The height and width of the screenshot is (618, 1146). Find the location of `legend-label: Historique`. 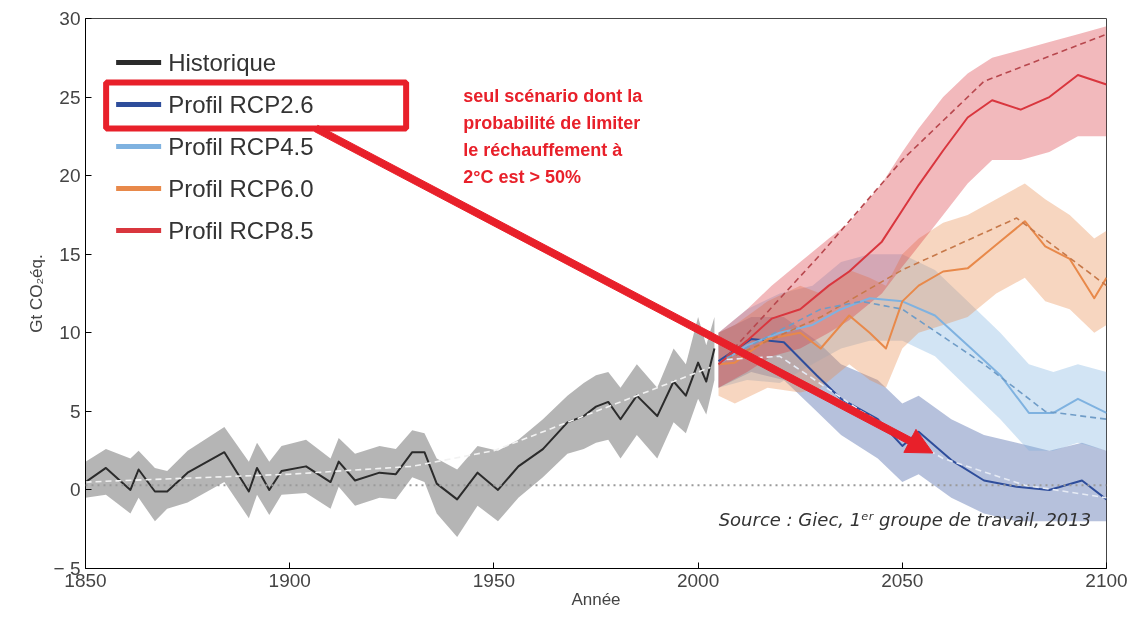

legend-label: Historique is located at coordinates (222, 62).